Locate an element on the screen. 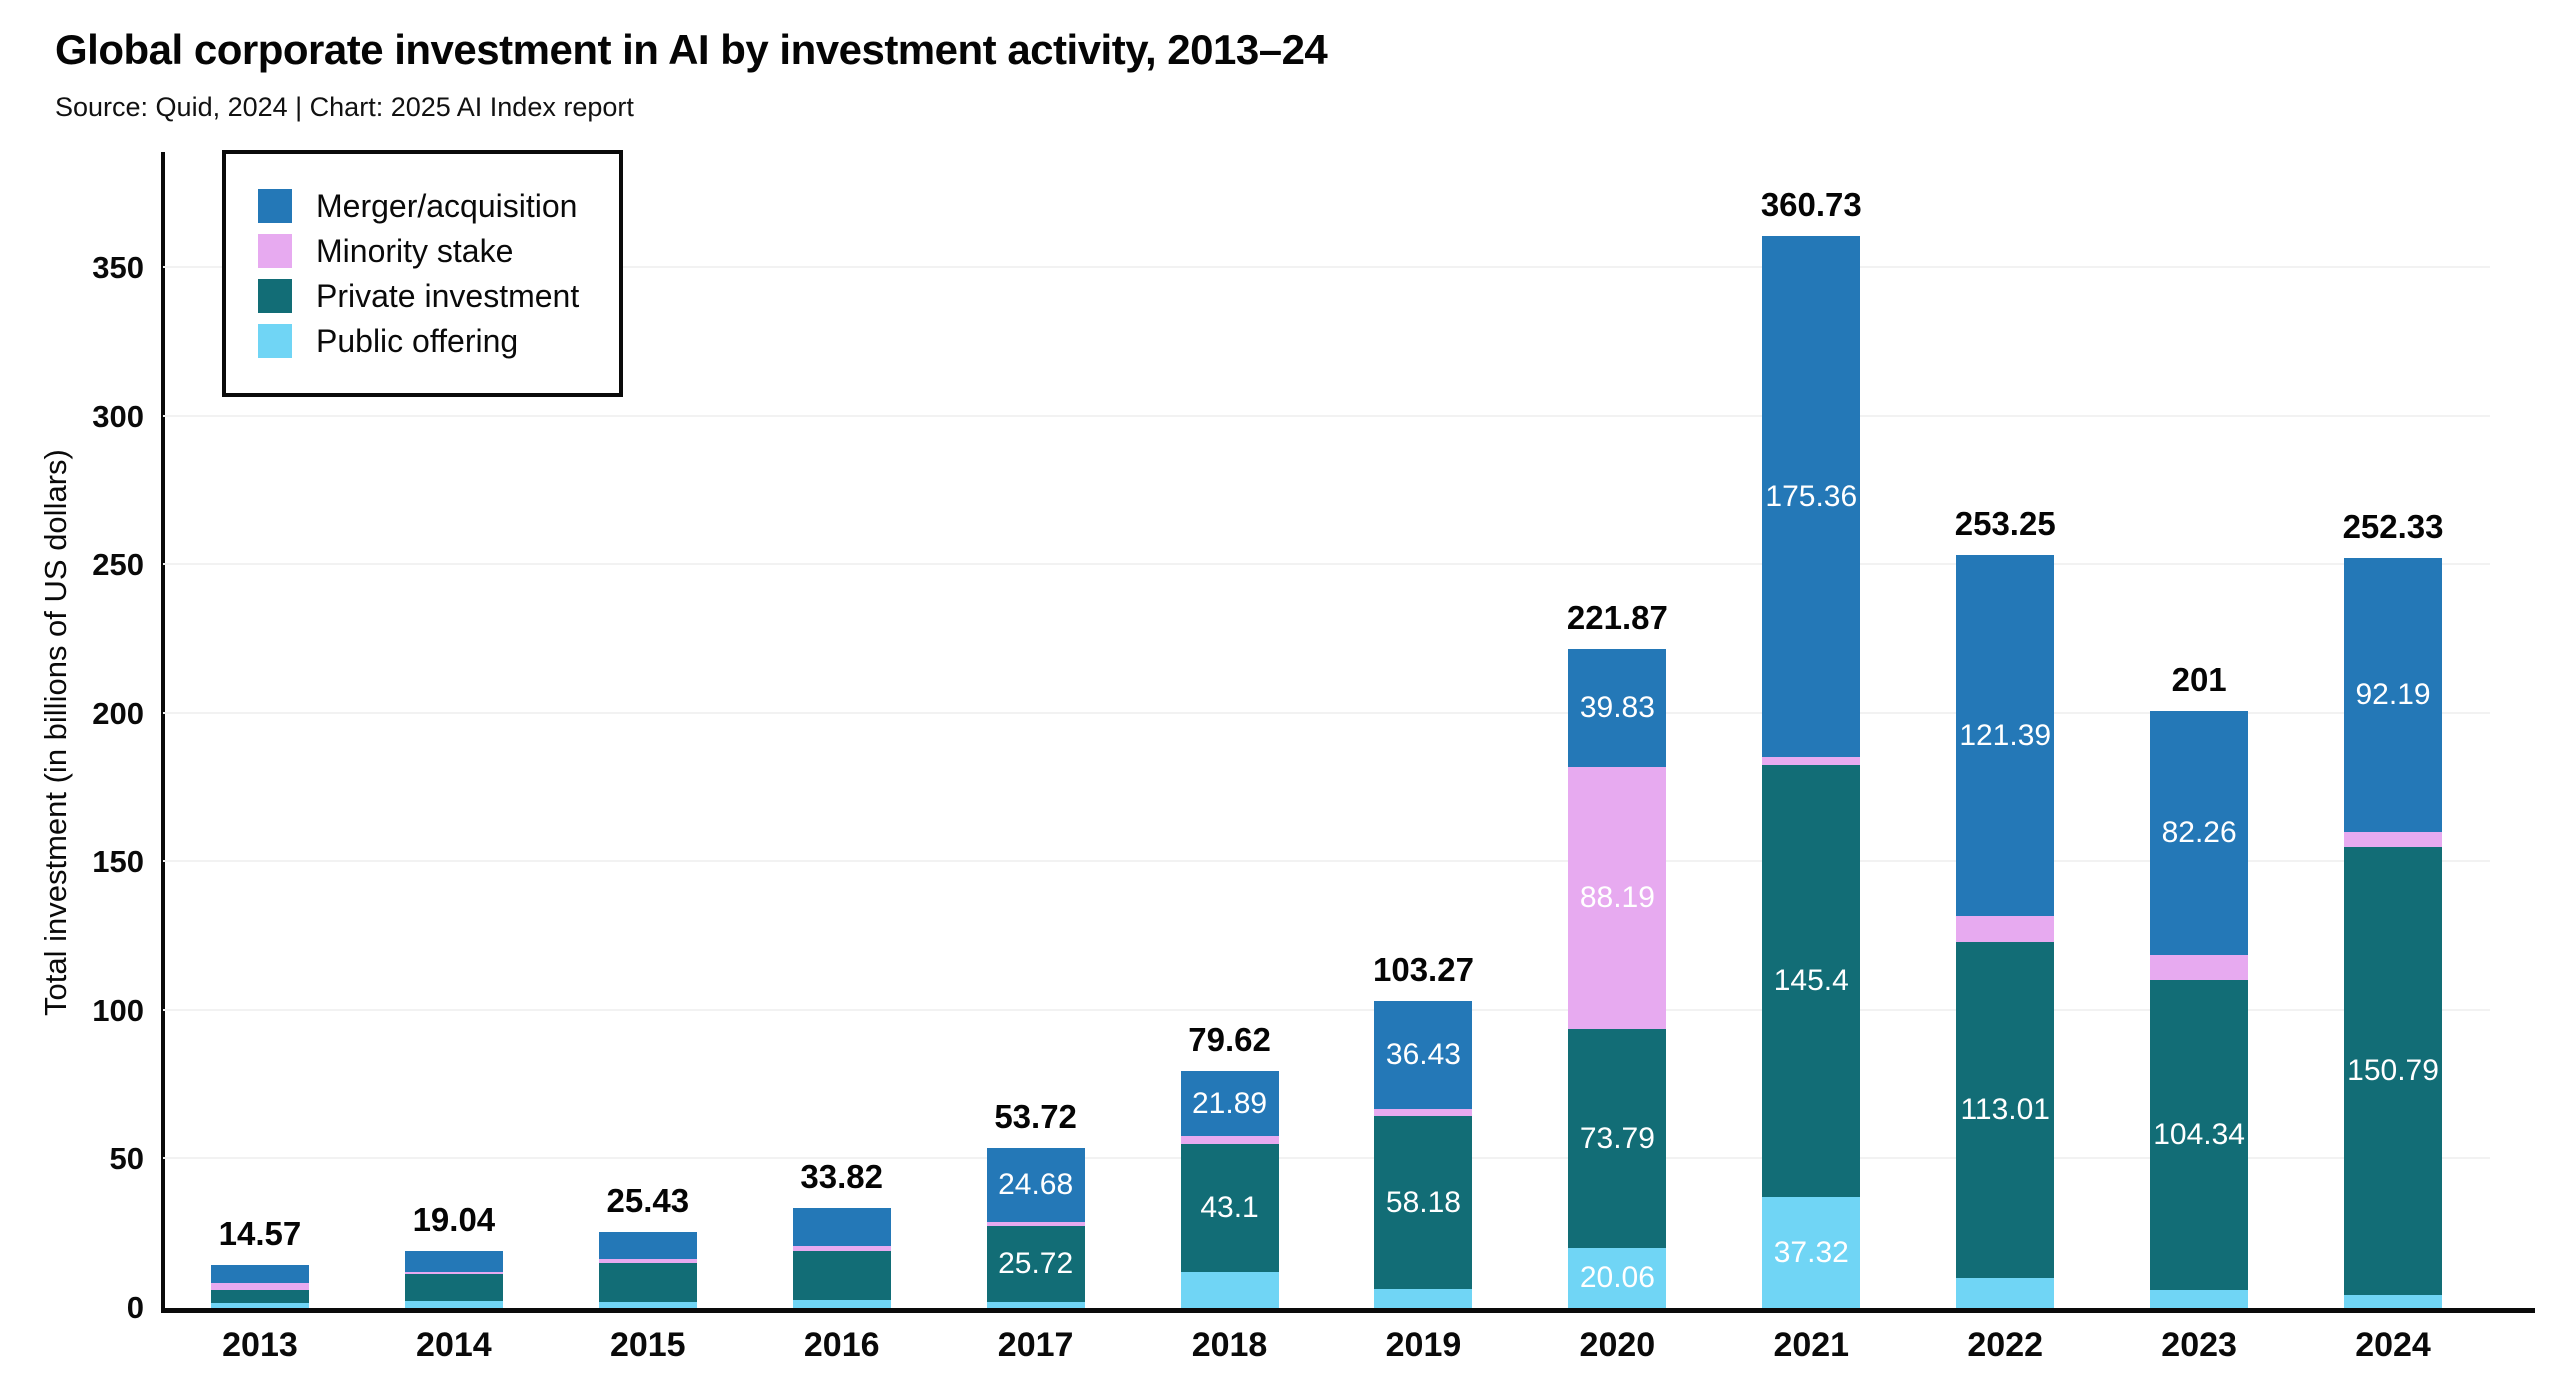 The image size is (2560, 1400). bar-total-label-2022: 253.25 is located at coordinates (2005, 524).